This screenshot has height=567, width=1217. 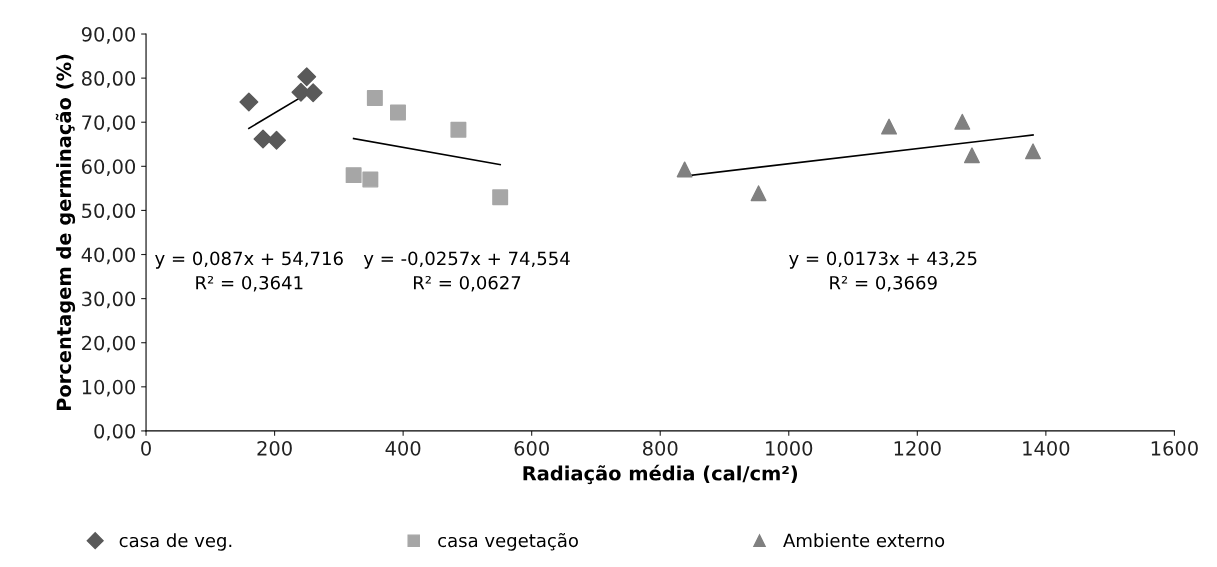 What do you see at coordinates (1046, 448) in the screenshot?
I see `x-tick-label: 1400` at bounding box center [1046, 448].